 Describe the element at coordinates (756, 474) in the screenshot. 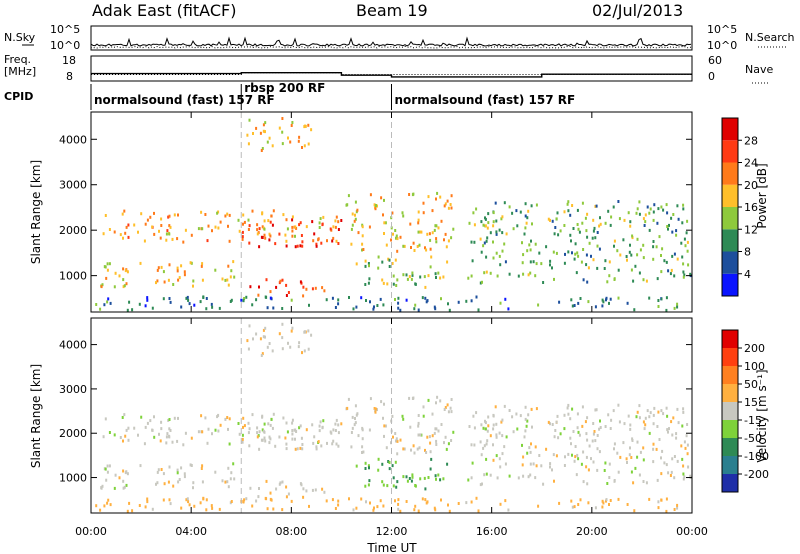

I see `colorbar-tick-label: -200` at that location.